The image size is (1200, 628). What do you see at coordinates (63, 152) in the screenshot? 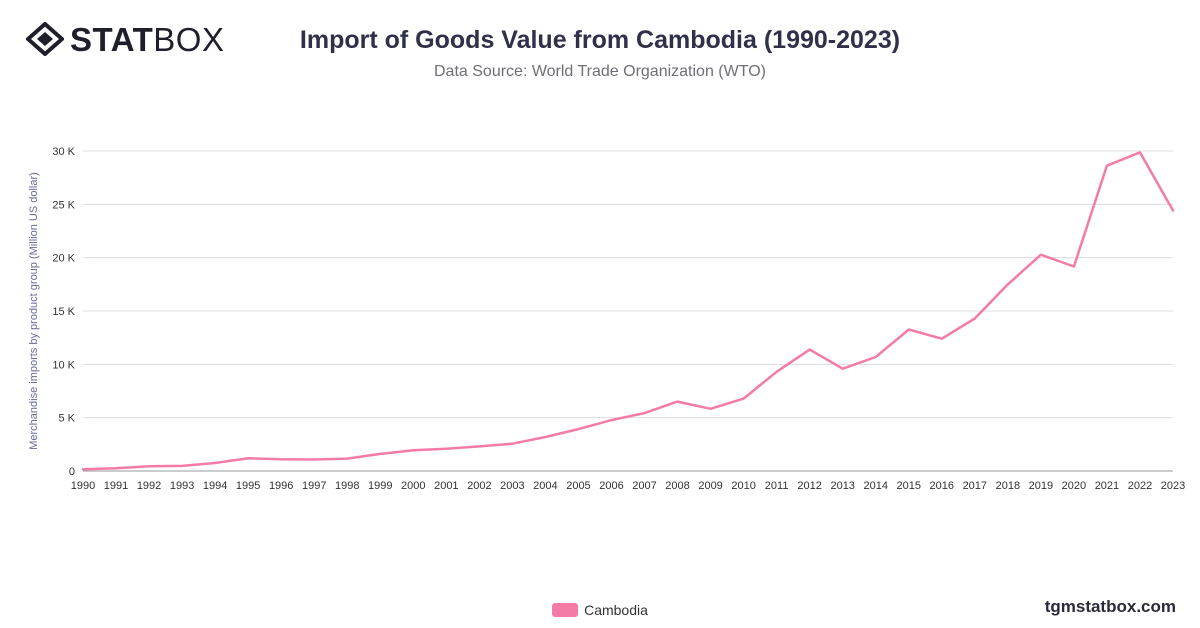
I see `y-tick-label: 30 K` at bounding box center [63, 152].